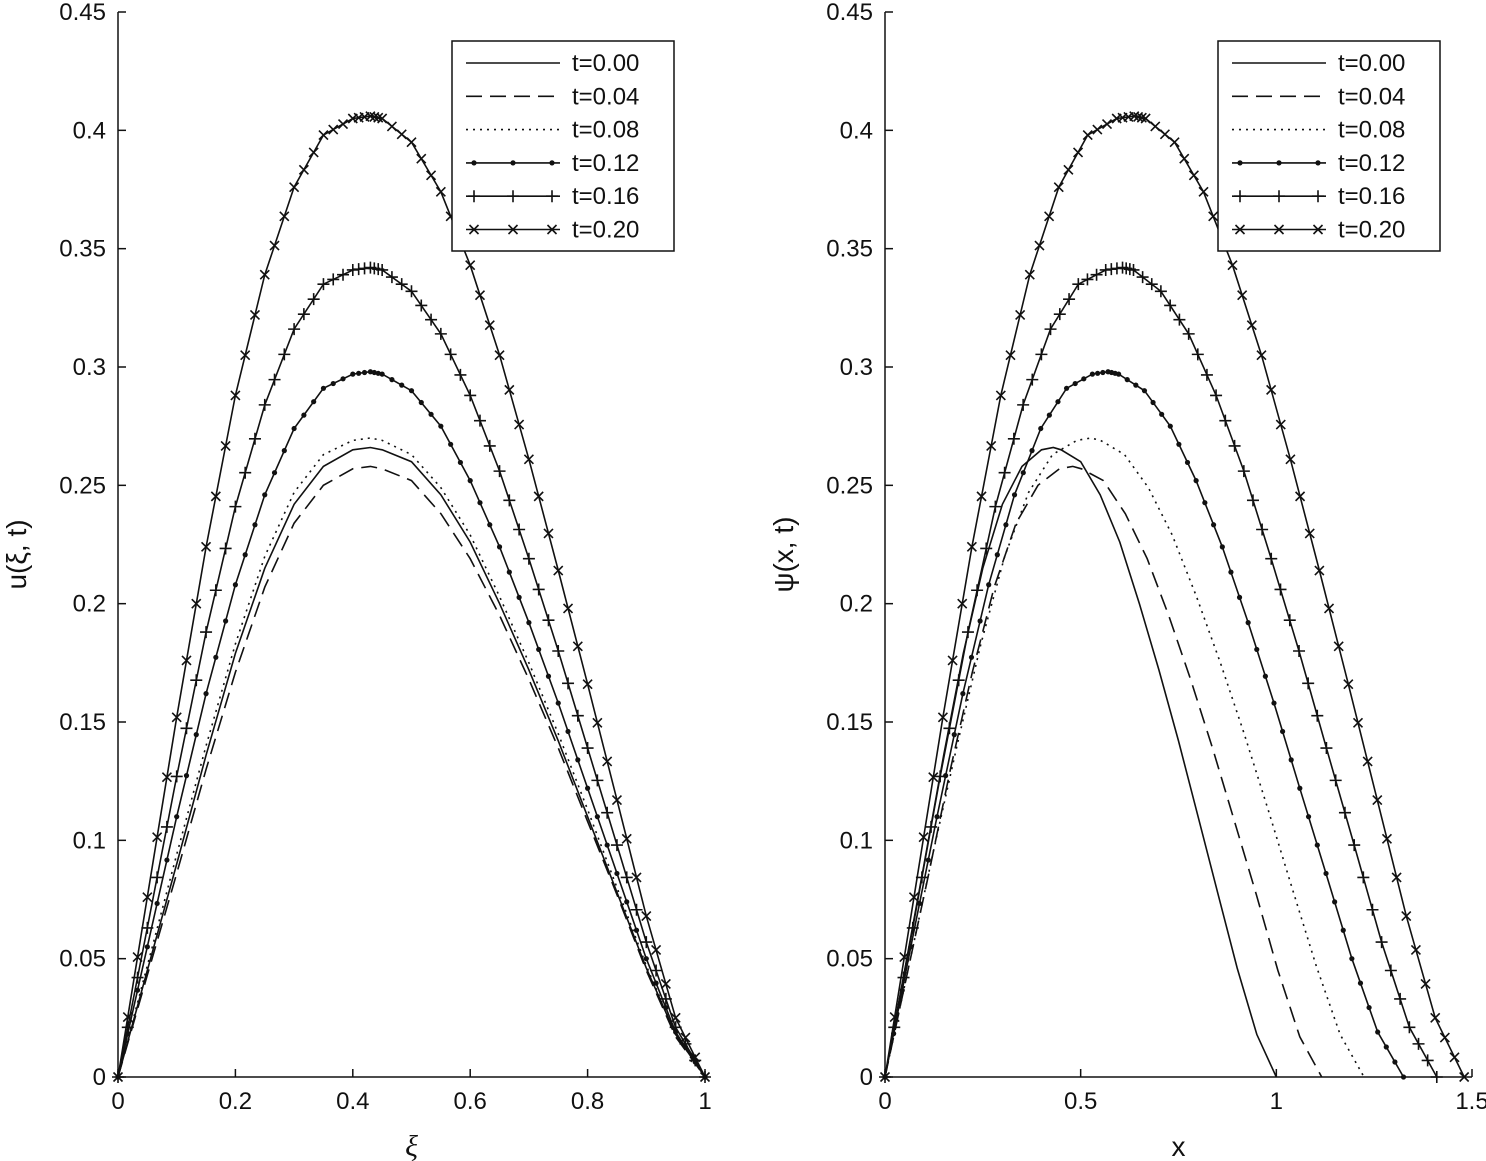  I want to click on x-tick-label: 0, so click(884, 1101).